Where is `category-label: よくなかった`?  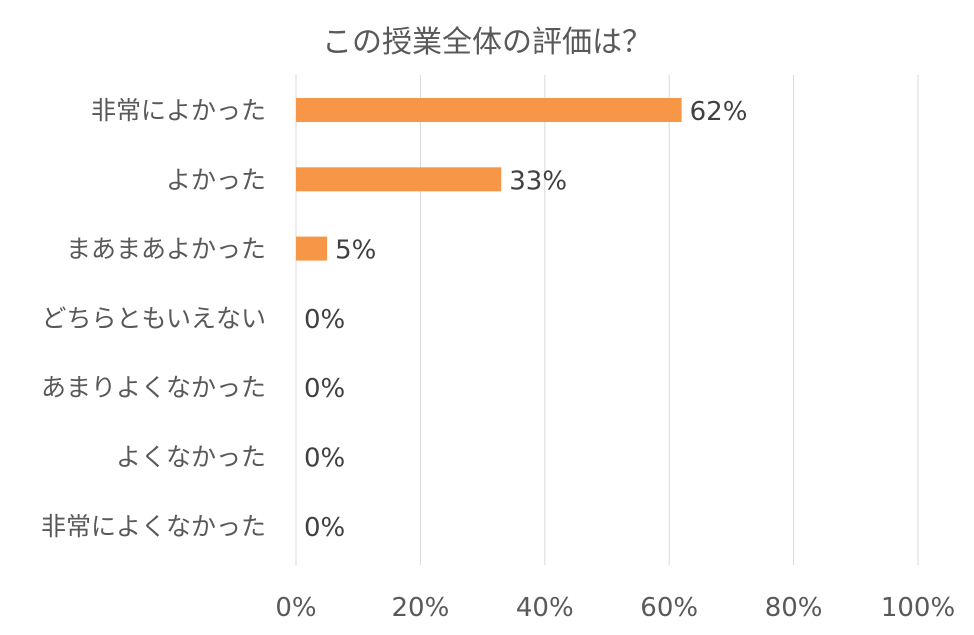
category-label: よくなかった is located at coordinates (191, 457).